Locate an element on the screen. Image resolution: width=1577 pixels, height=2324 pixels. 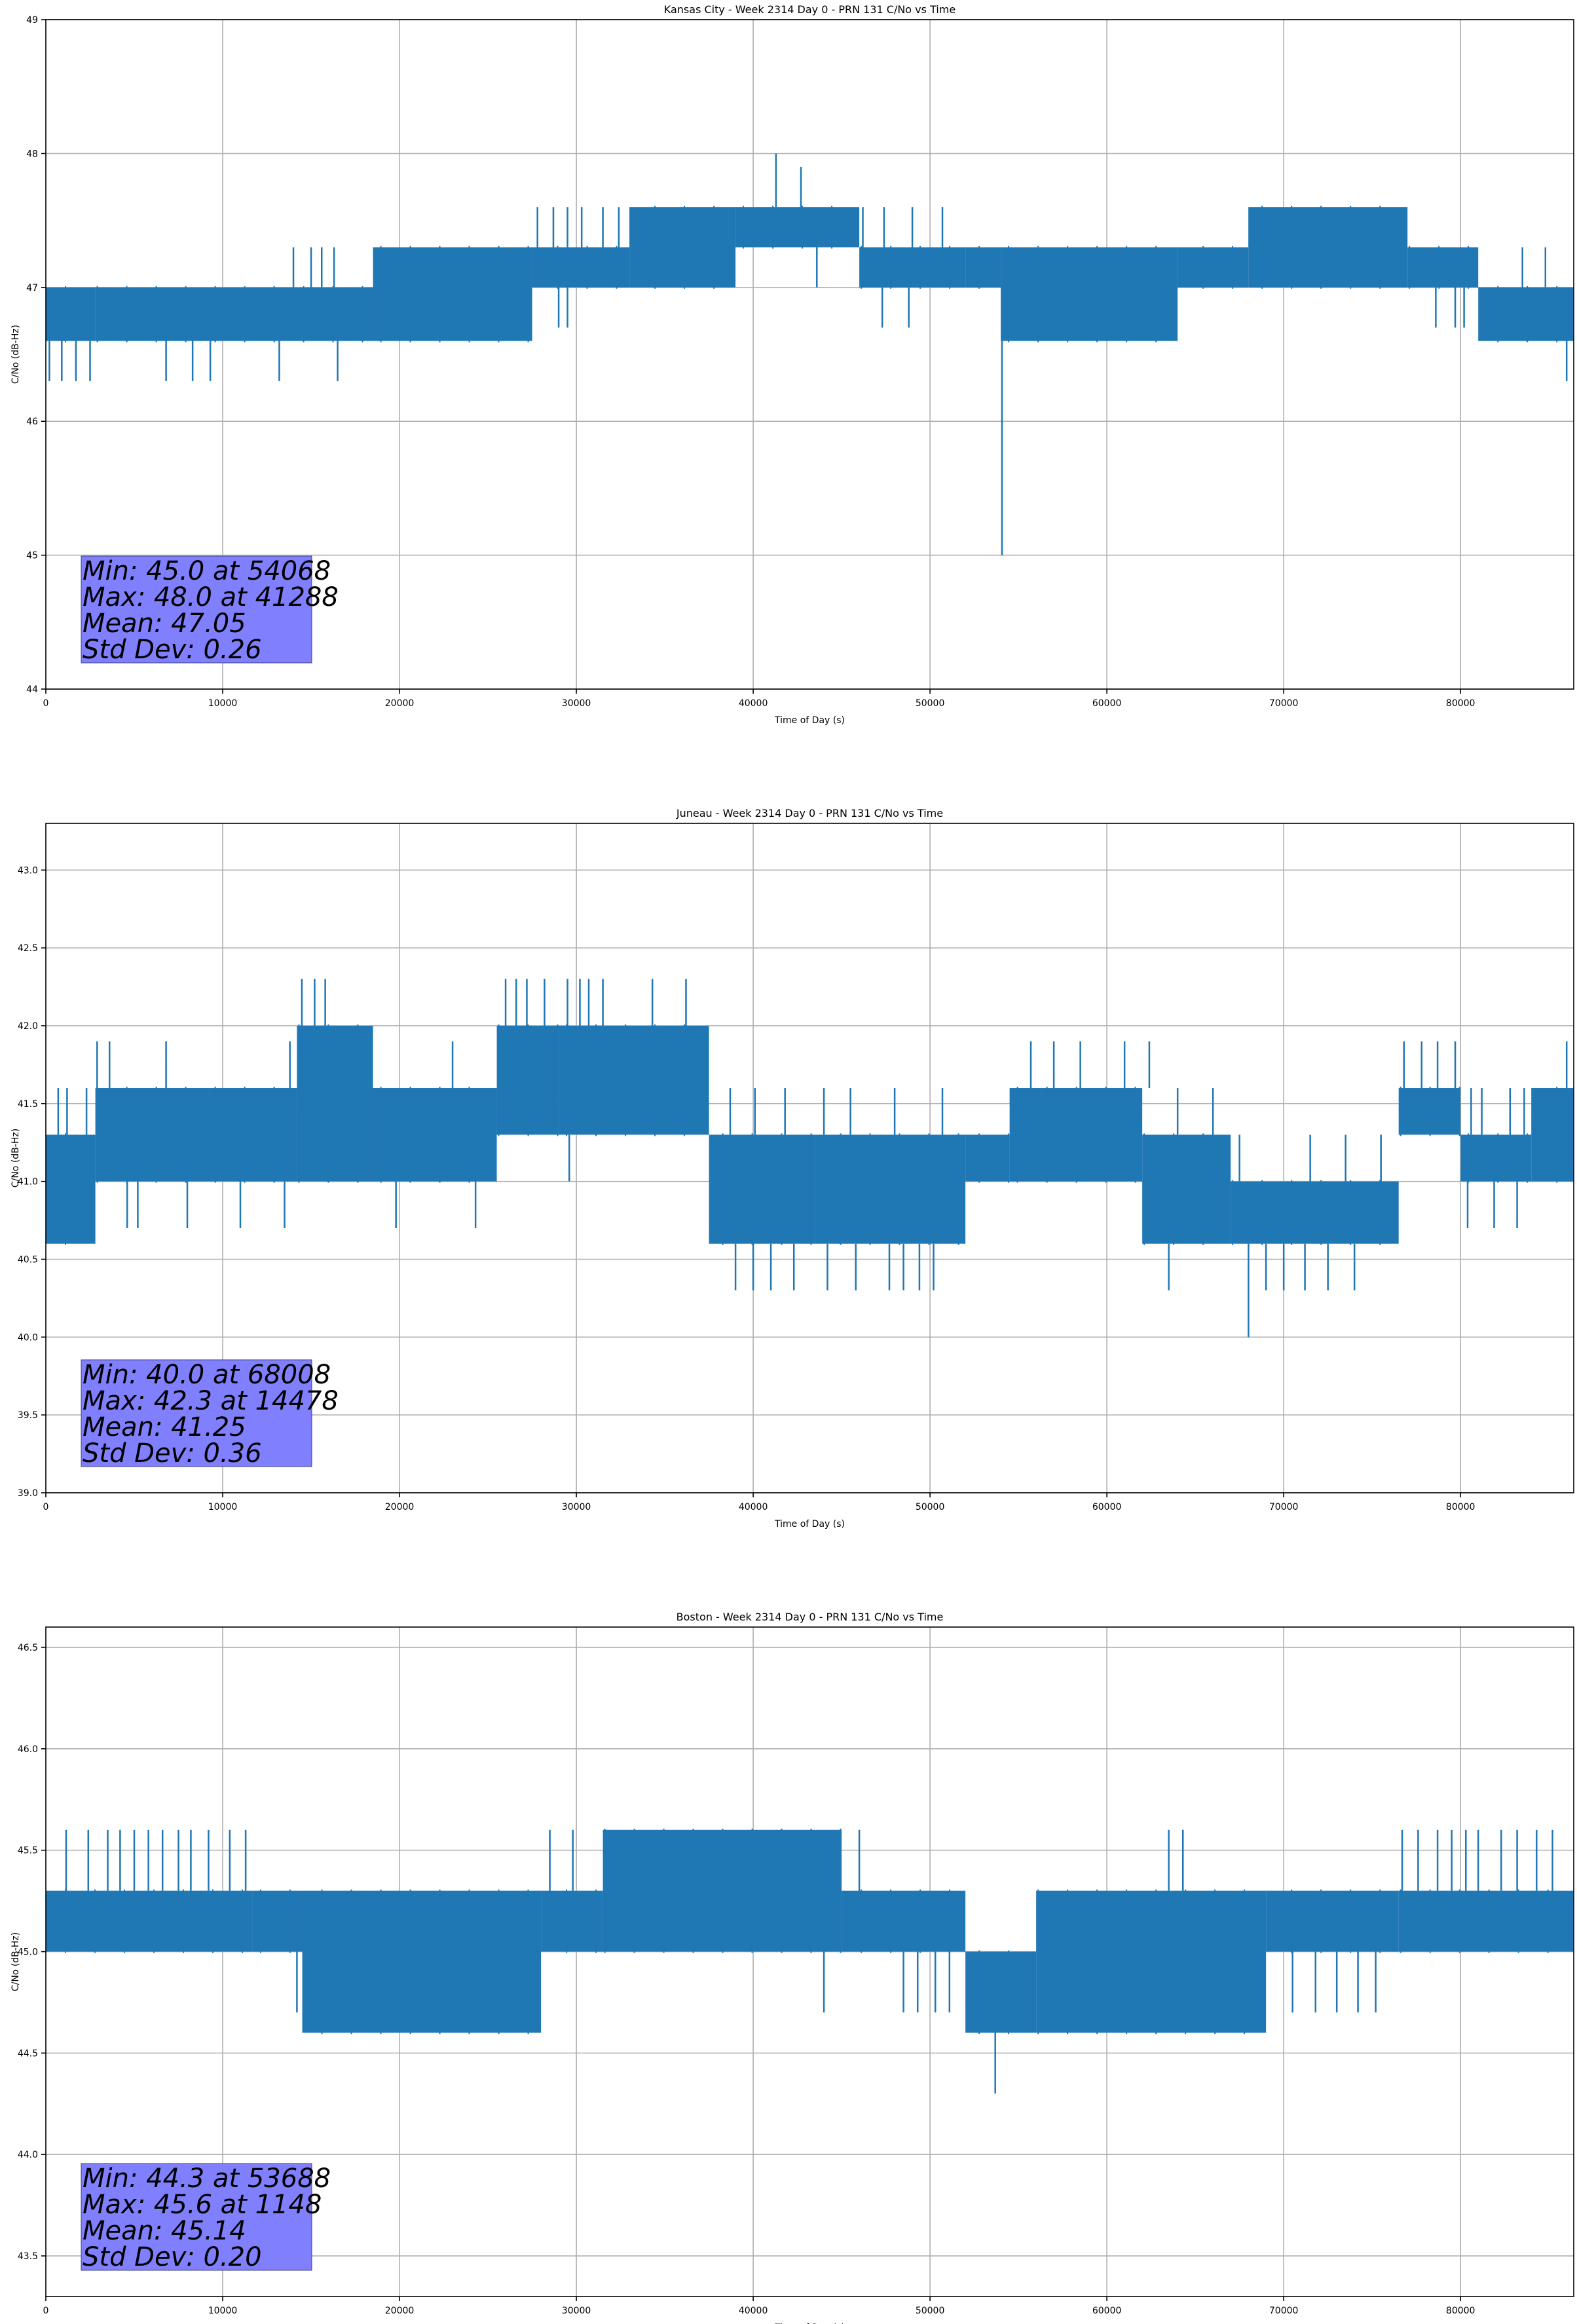
y-tick-label: 45.5 is located at coordinates (28, 1851).